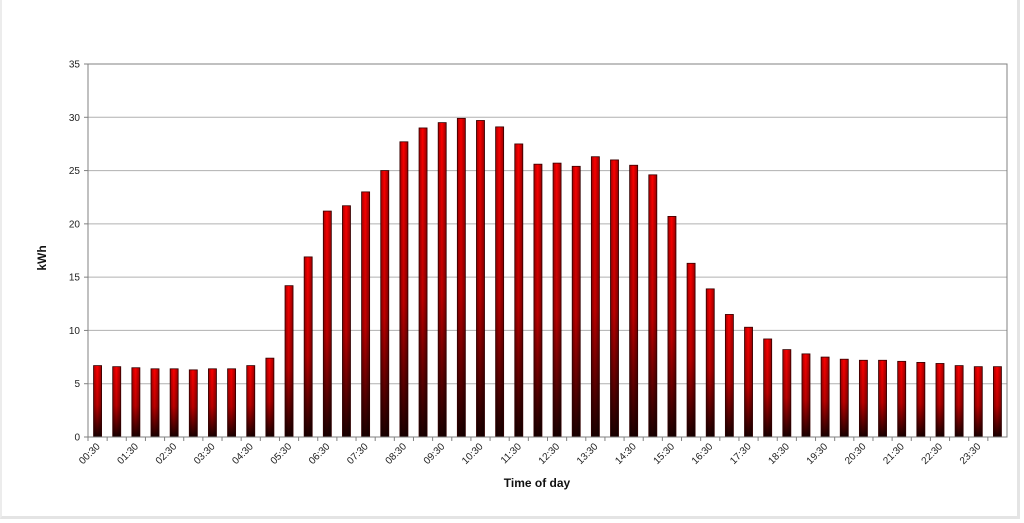  What do you see at coordinates (894, 454) in the screenshot?
I see `x-tick-label: 21:30` at bounding box center [894, 454].